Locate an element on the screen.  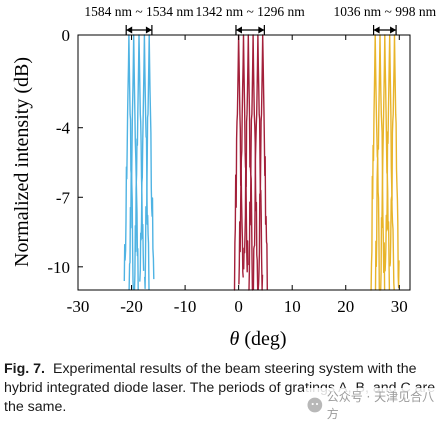
watermark: 公众号 · 天津见合八方 is located at coordinates (375, 405).